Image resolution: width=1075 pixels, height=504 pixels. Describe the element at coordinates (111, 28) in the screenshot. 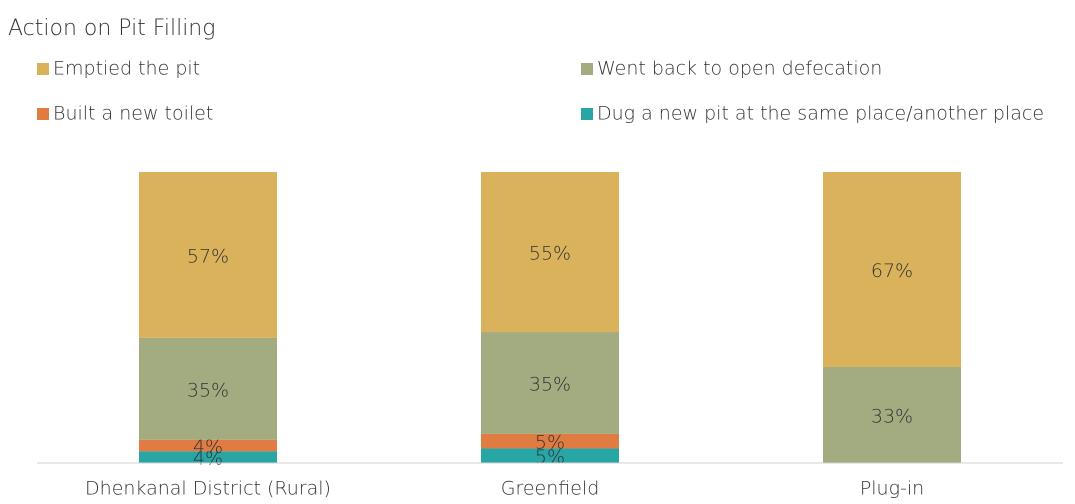

I see `chart-title: Action on Pit Filling` at that location.